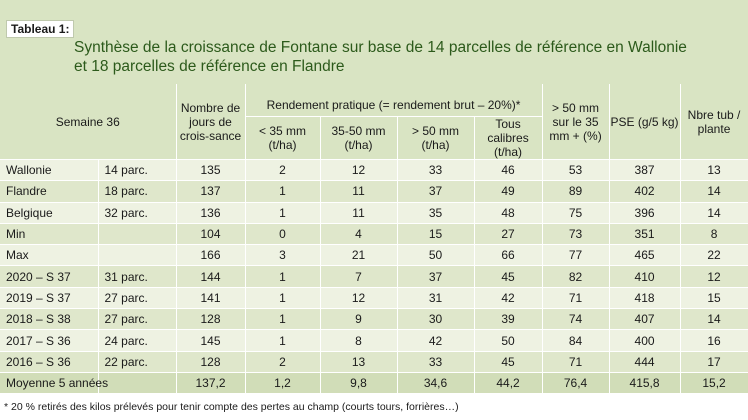  What do you see at coordinates (49, 361) in the screenshot?
I see `row-label: 2016 – S 36` at bounding box center [49, 361].